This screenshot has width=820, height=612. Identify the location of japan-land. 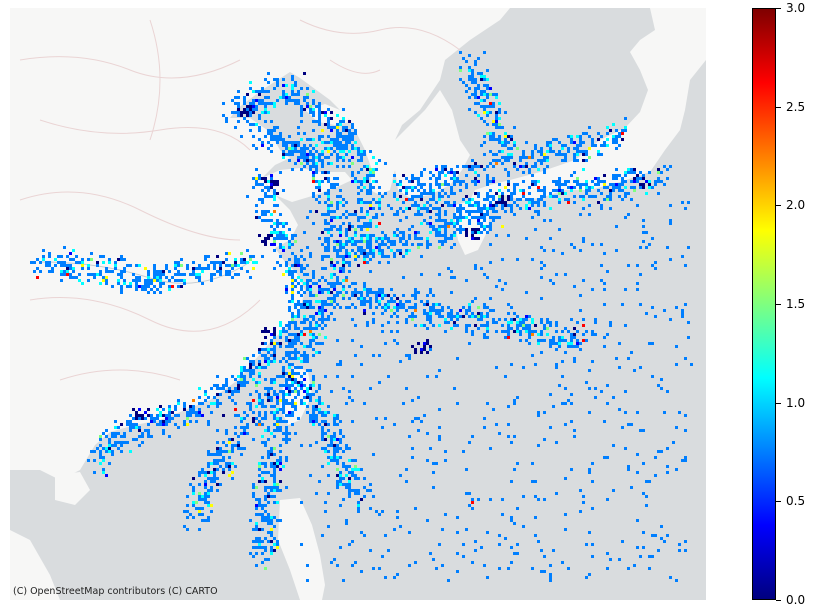
(588, 109).